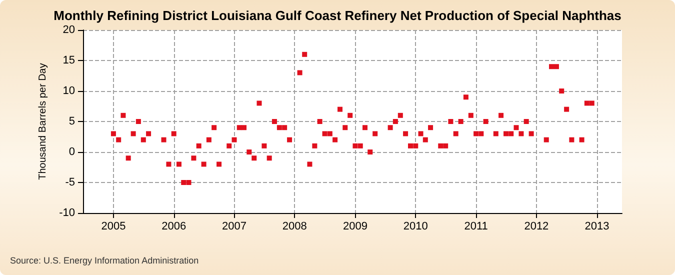  I want to click on x-tick-label: 2008, so click(294, 226).